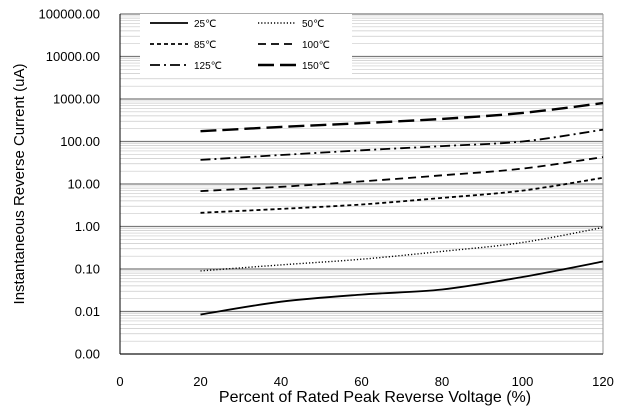  What do you see at coordinates (442, 381) in the screenshot?
I see `x-tick-label: 80` at bounding box center [442, 381].